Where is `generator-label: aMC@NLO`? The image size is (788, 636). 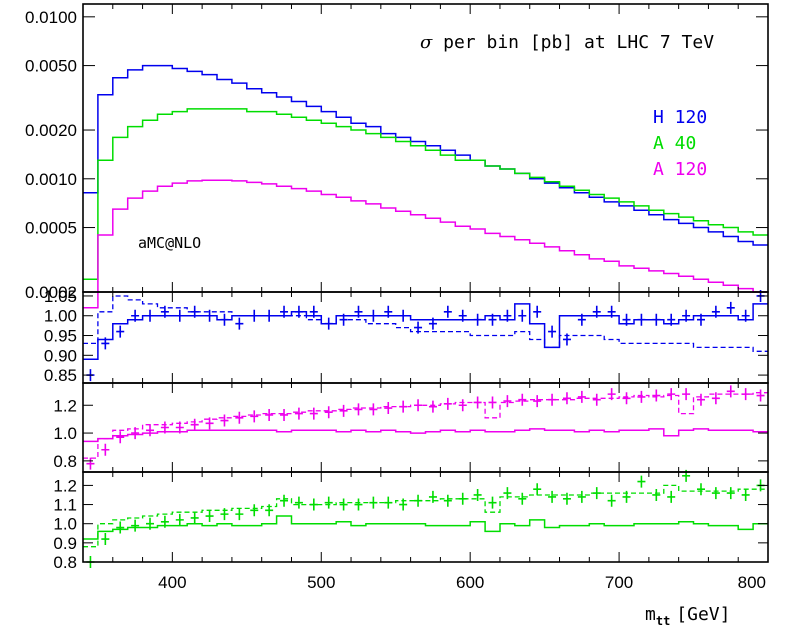
generator-label: aMC@NLO is located at coordinates (169, 243).